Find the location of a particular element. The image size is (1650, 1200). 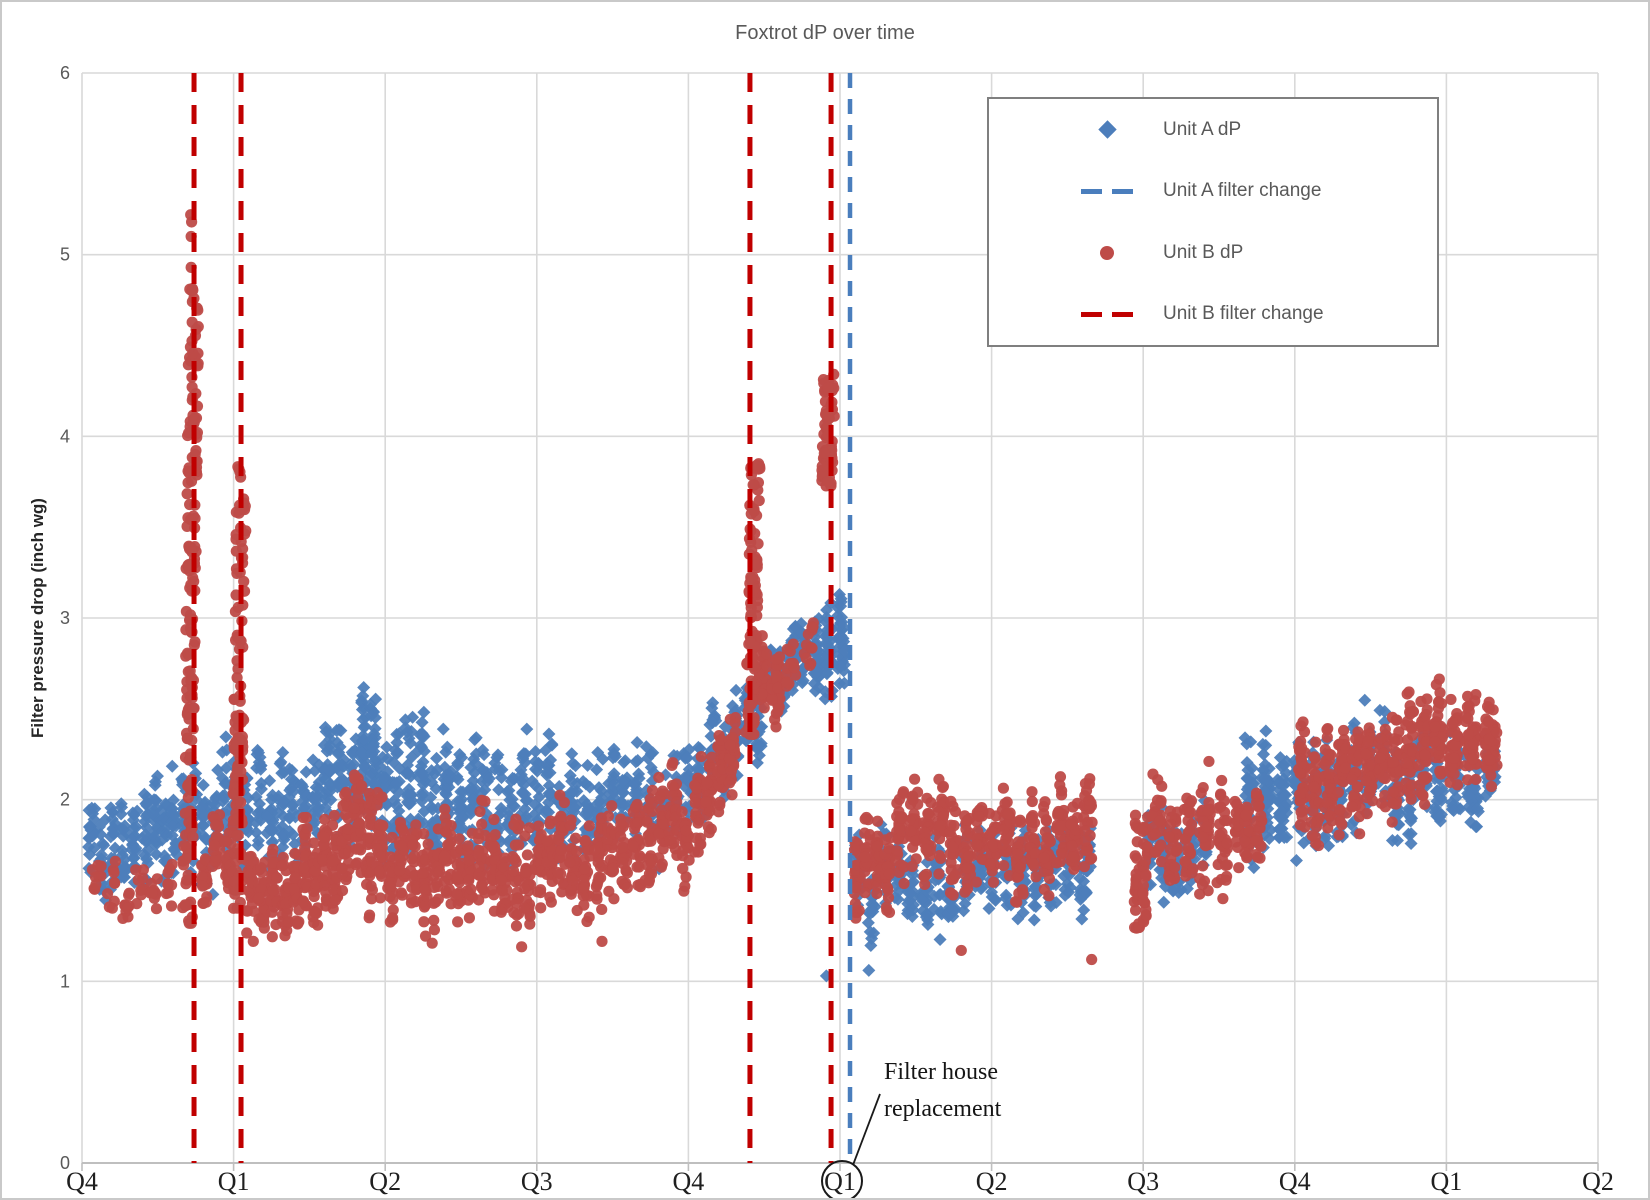

legend-item-unit-a-filter-change: Unit A filter change is located at coordinates (1213, 191).